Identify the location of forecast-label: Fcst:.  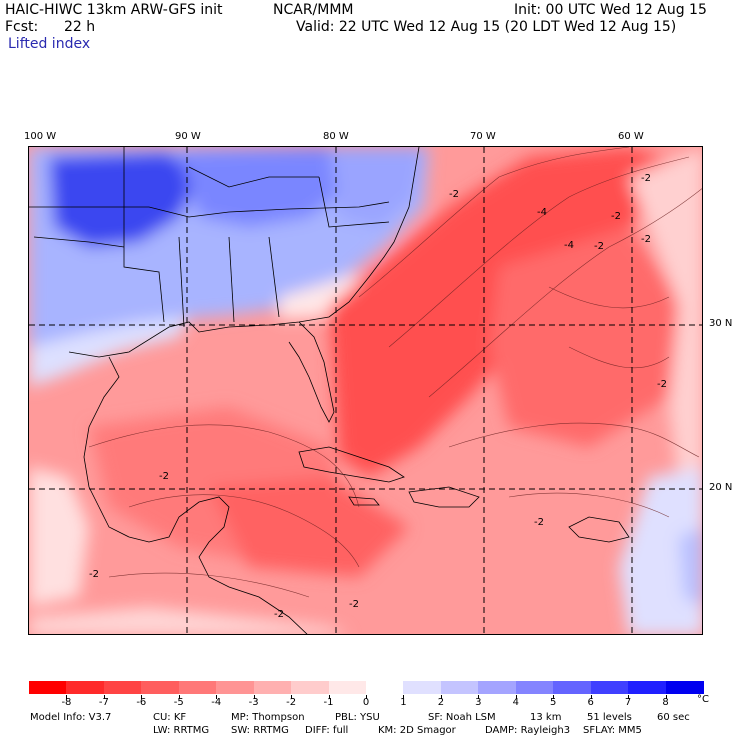
(22, 27).